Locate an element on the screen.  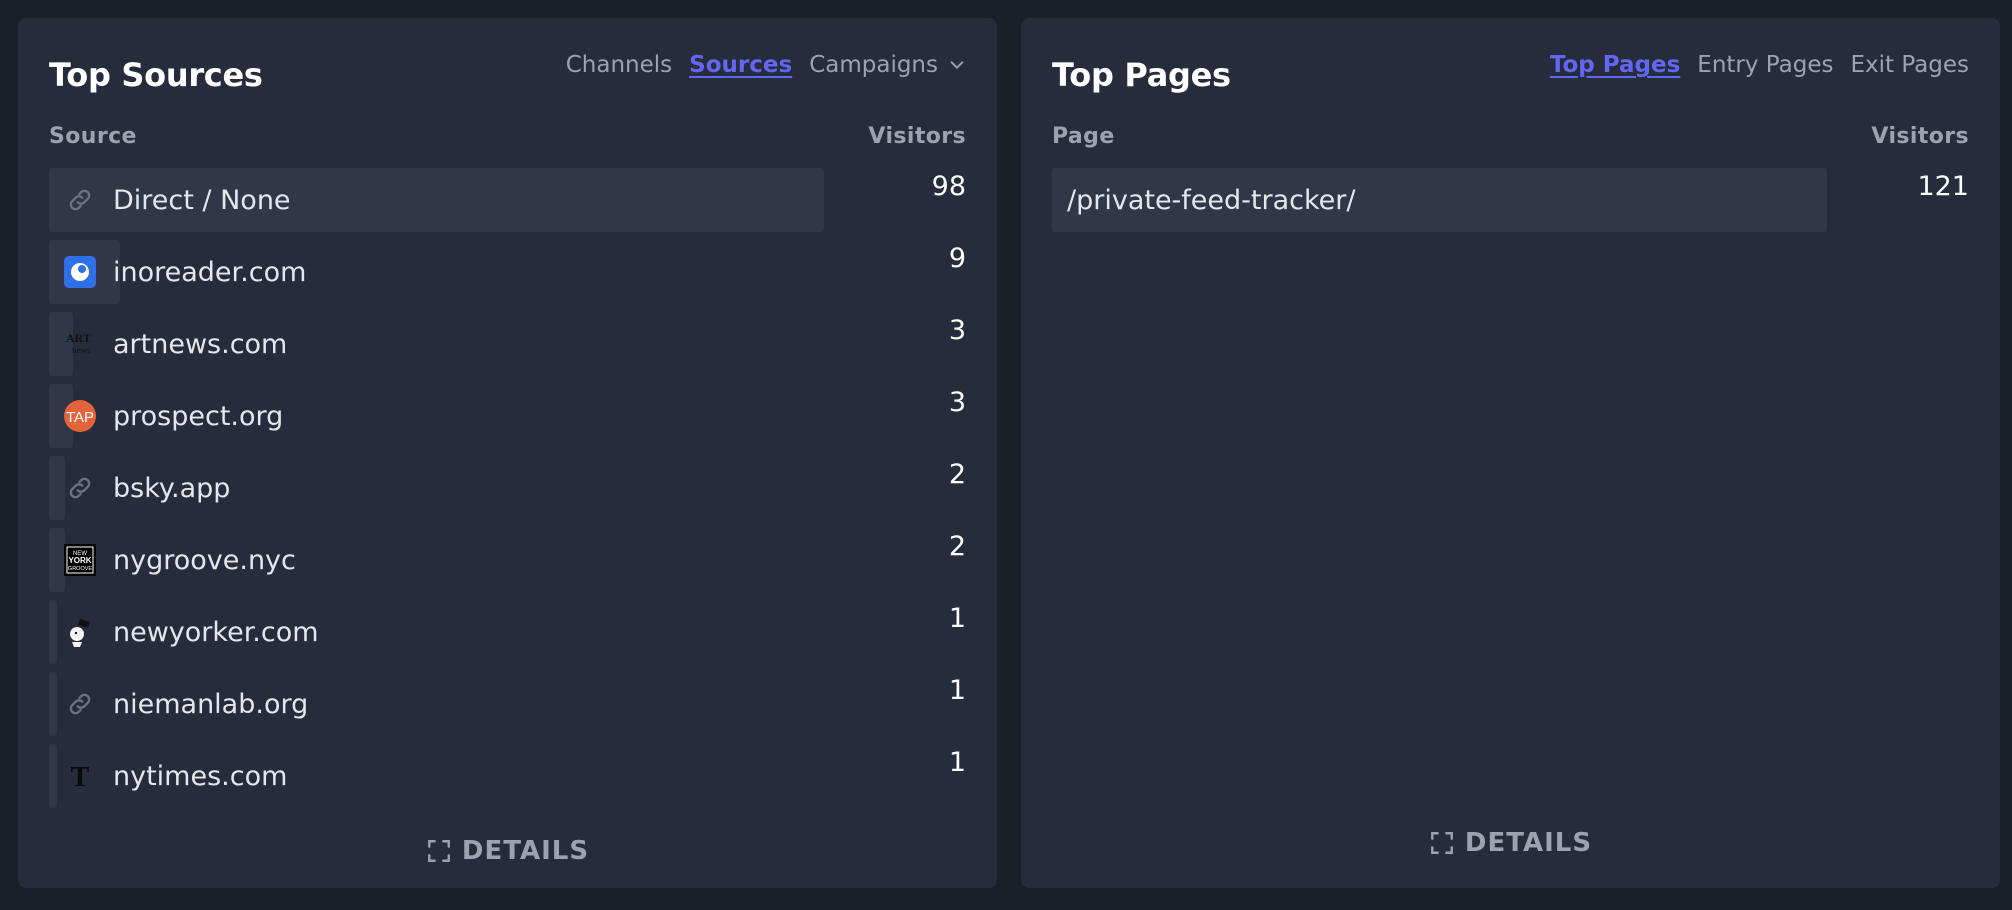
pages-details-button: DETAILS is located at coordinates (1510, 843).